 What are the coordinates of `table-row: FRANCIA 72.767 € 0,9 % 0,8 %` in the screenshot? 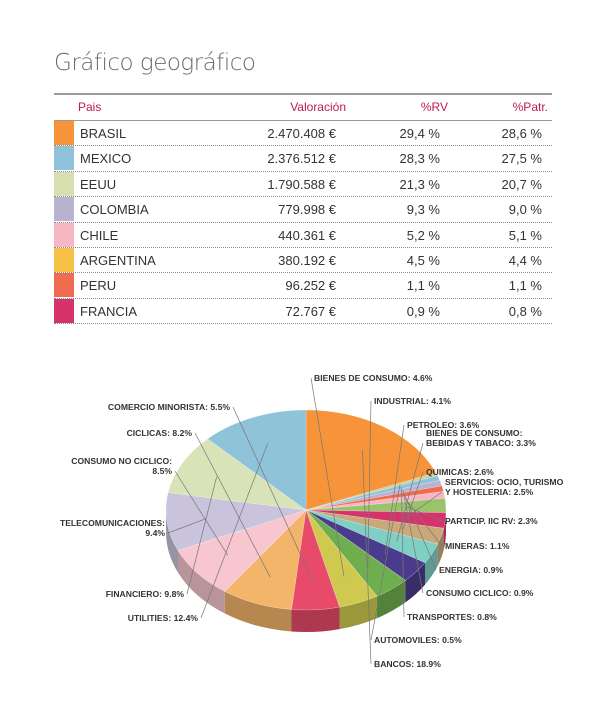 It's located at (303, 311).